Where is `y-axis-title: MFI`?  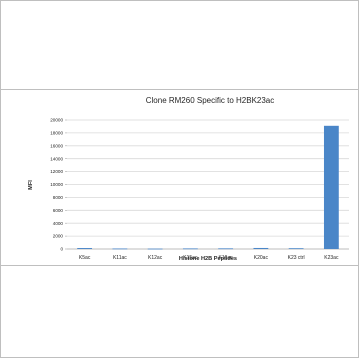
y-axis-title: MFI is located at coordinates (31, 185).